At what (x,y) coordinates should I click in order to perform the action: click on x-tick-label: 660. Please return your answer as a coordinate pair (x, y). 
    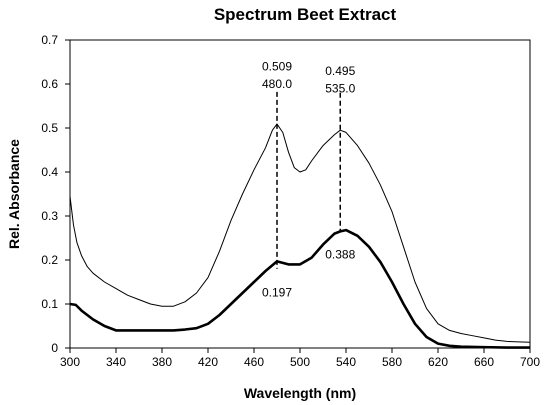
    Looking at the image, I should click on (484, 362).